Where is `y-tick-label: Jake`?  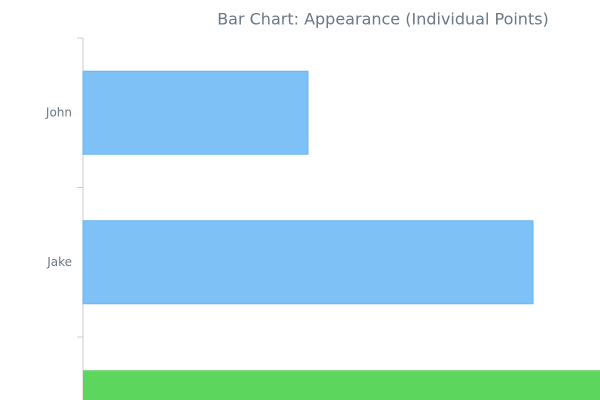
y-tick-label: Jake is located at coordinates (59, 262).